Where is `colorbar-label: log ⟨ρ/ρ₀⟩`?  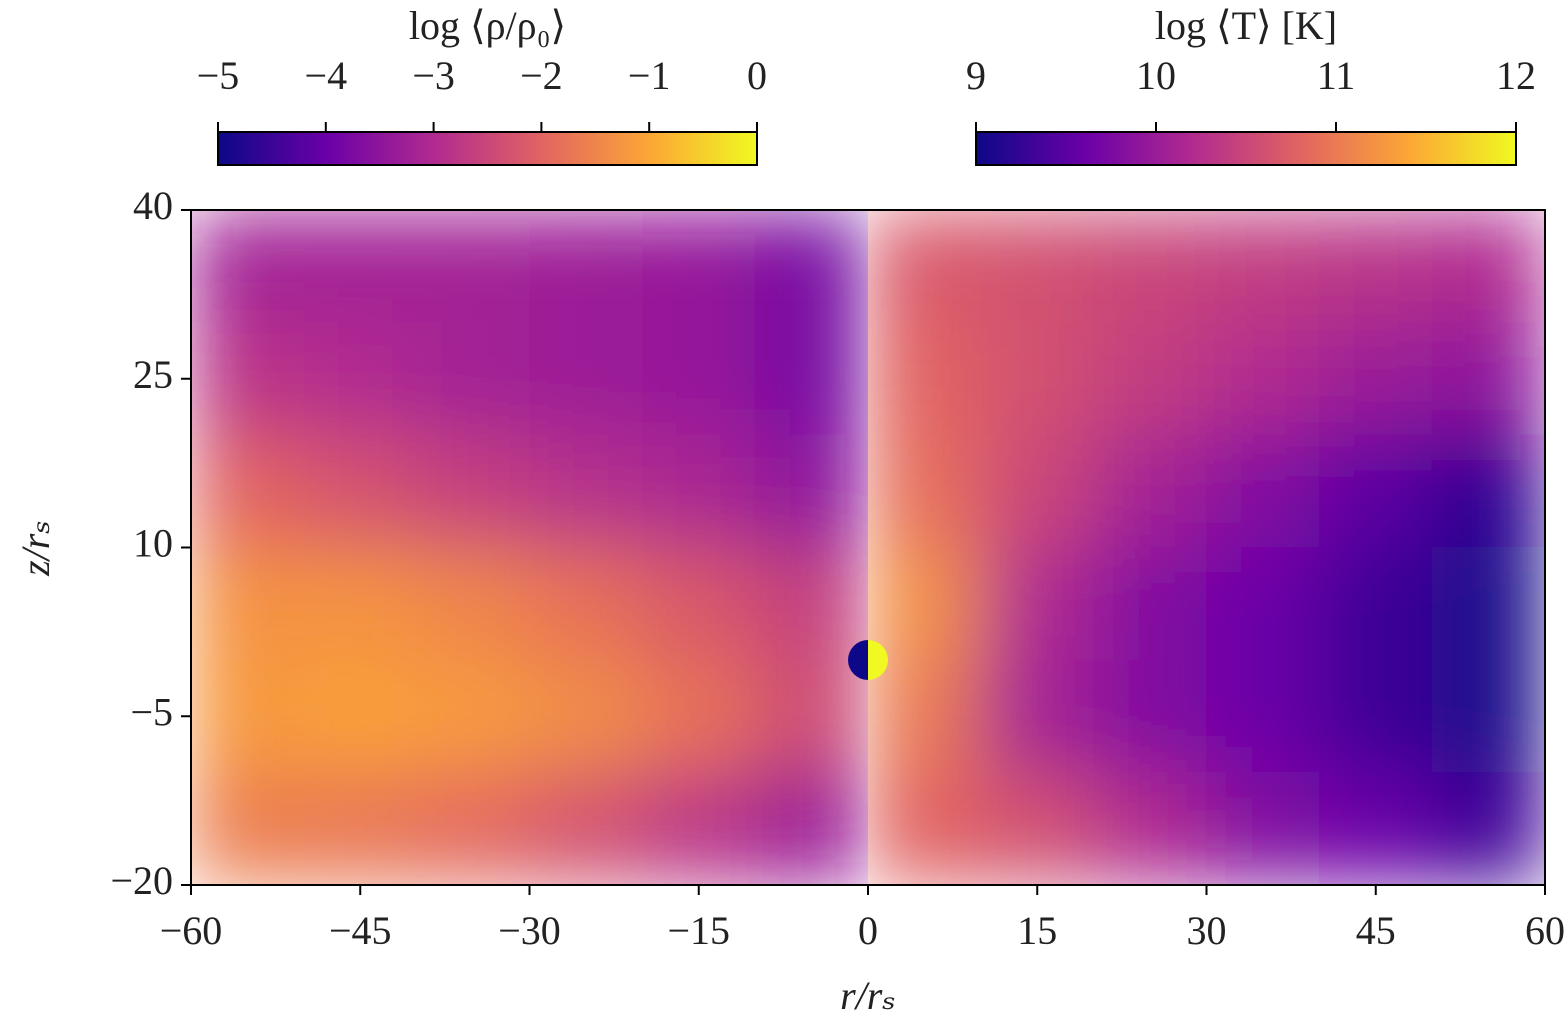 colorbar-label: log ⟨ρ/ρ₀⟩ is located at coordinates (487, 25).